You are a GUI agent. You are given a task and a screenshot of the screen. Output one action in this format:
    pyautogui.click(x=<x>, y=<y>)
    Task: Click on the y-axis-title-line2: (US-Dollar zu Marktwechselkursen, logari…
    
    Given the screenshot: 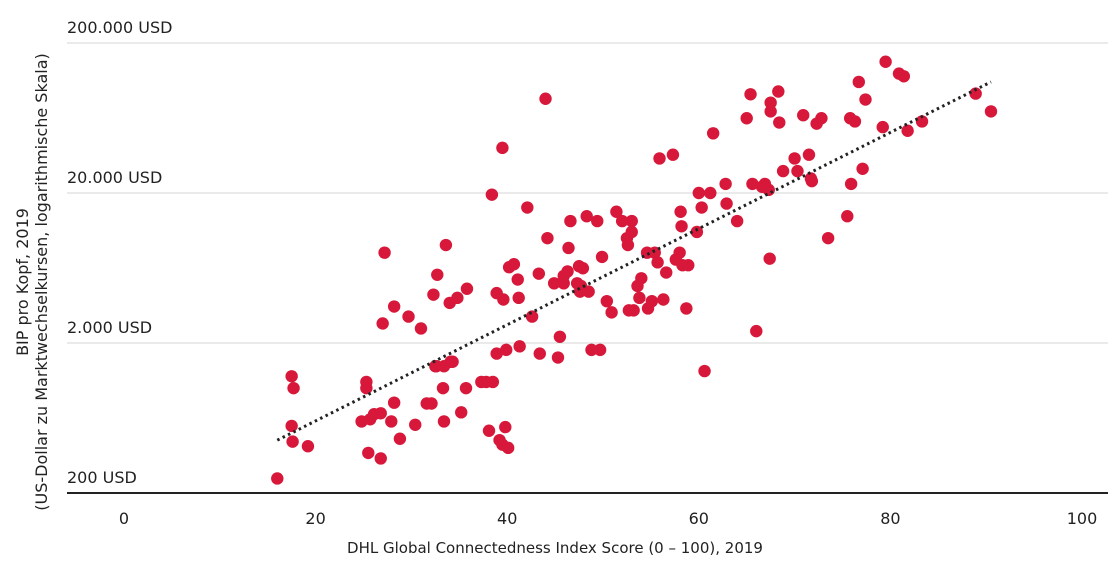 What is the action you would take?
    pyautogui.click(x=41, y=281)
    